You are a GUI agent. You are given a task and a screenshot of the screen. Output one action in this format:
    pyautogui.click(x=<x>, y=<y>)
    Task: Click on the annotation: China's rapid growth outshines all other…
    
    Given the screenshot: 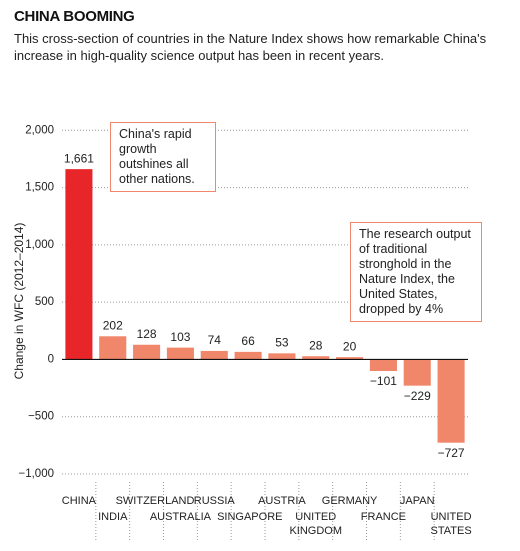 What is the action you would take?
    pyautogui.click(x=163, y=157)
    